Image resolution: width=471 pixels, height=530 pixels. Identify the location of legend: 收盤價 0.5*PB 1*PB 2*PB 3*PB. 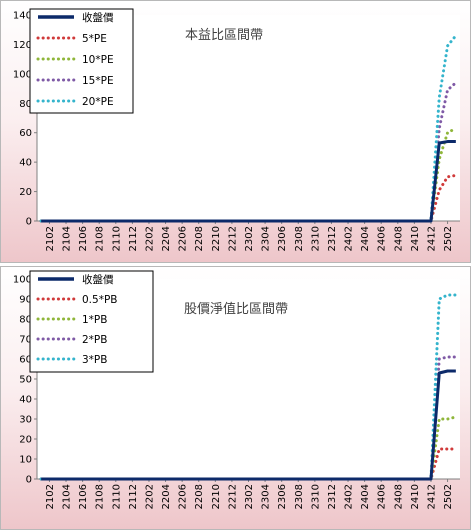
(91, 321).